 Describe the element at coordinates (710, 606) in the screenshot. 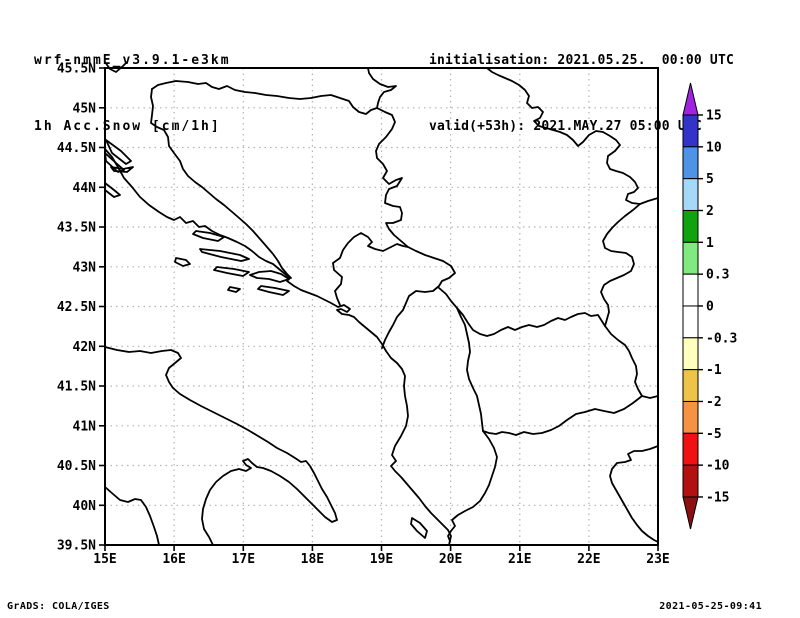

I see `creation-timestamp: 2021-05-25-09:41` at that location.